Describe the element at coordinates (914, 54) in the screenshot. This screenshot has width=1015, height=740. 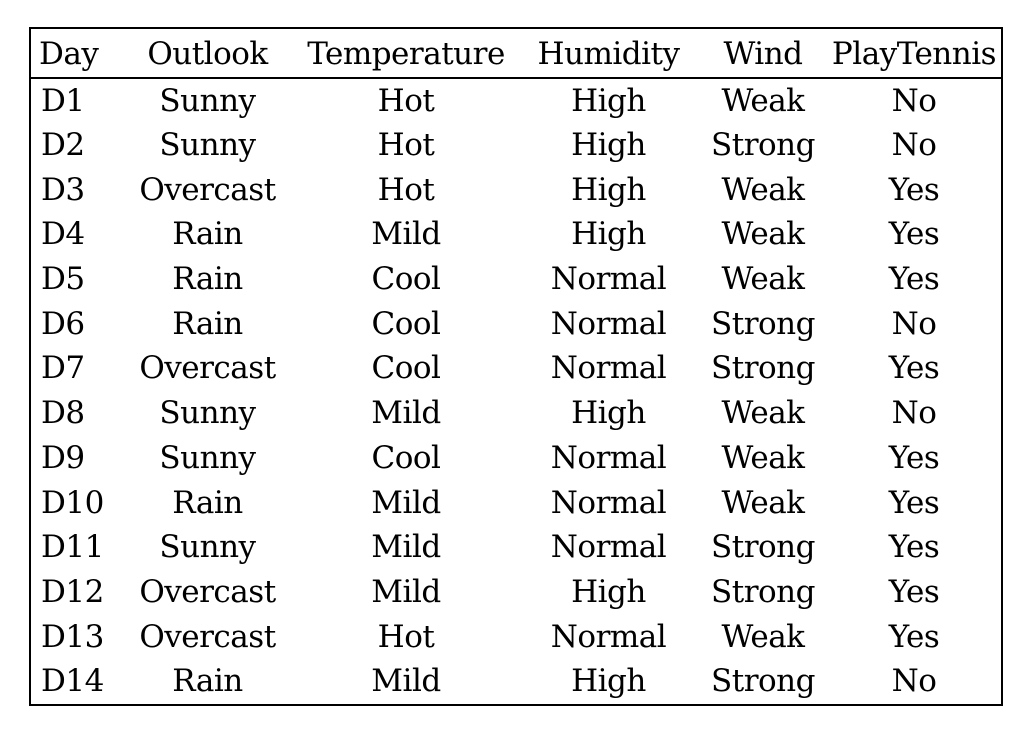
I see `column-header-playtennis: PlayTennis` at that location.